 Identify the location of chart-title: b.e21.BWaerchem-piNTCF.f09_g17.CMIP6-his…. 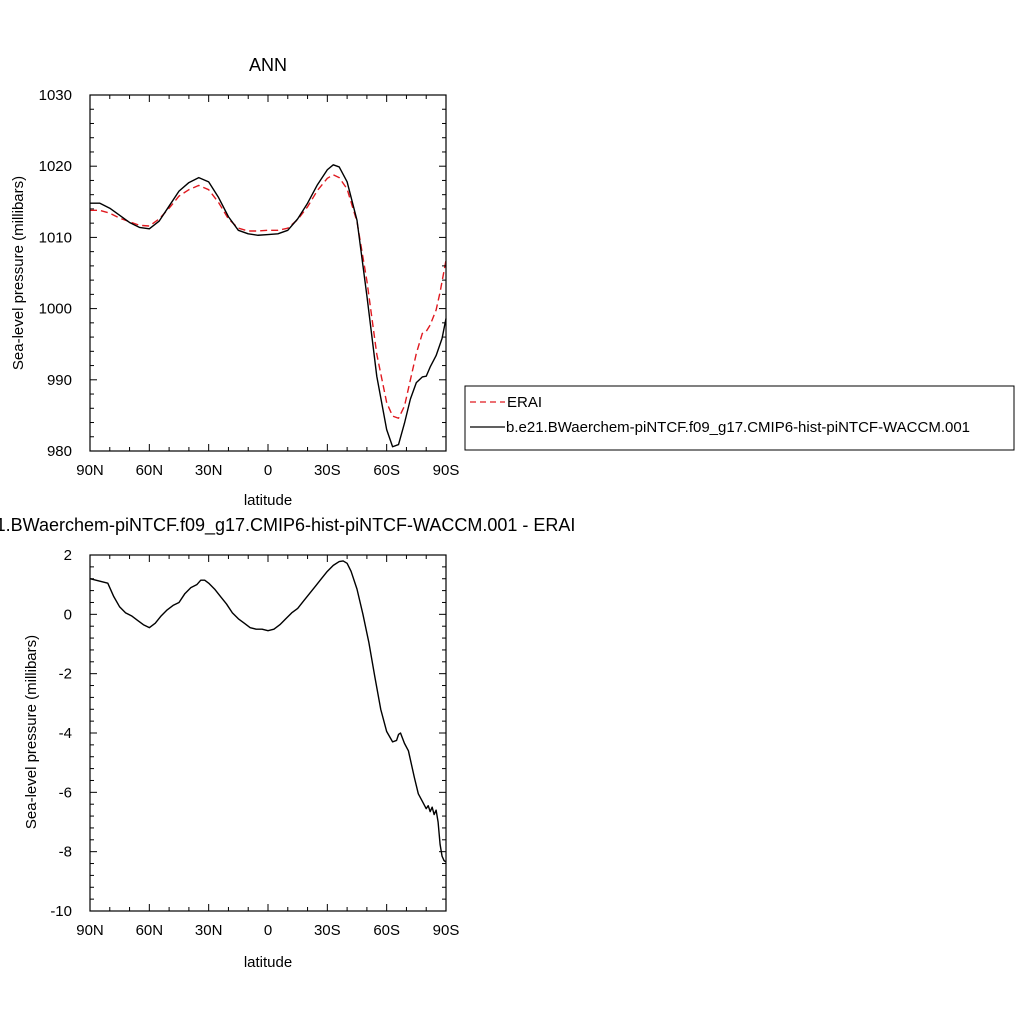
(287, 525).